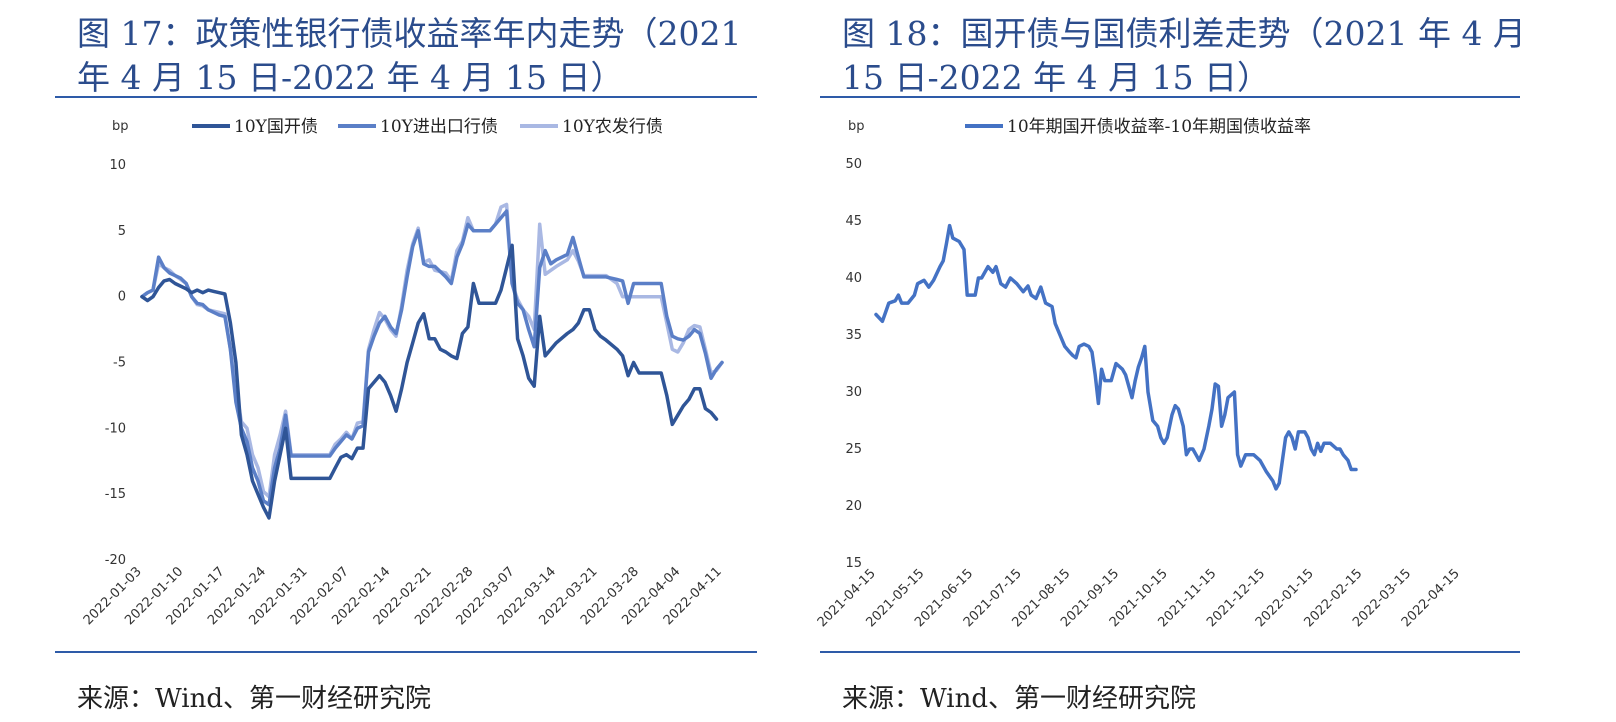 The image size is (1616, 722). Describe the element at coordinates (276, 127) in the screenshot. I see `legend-label: 10Y国开债` at that location.